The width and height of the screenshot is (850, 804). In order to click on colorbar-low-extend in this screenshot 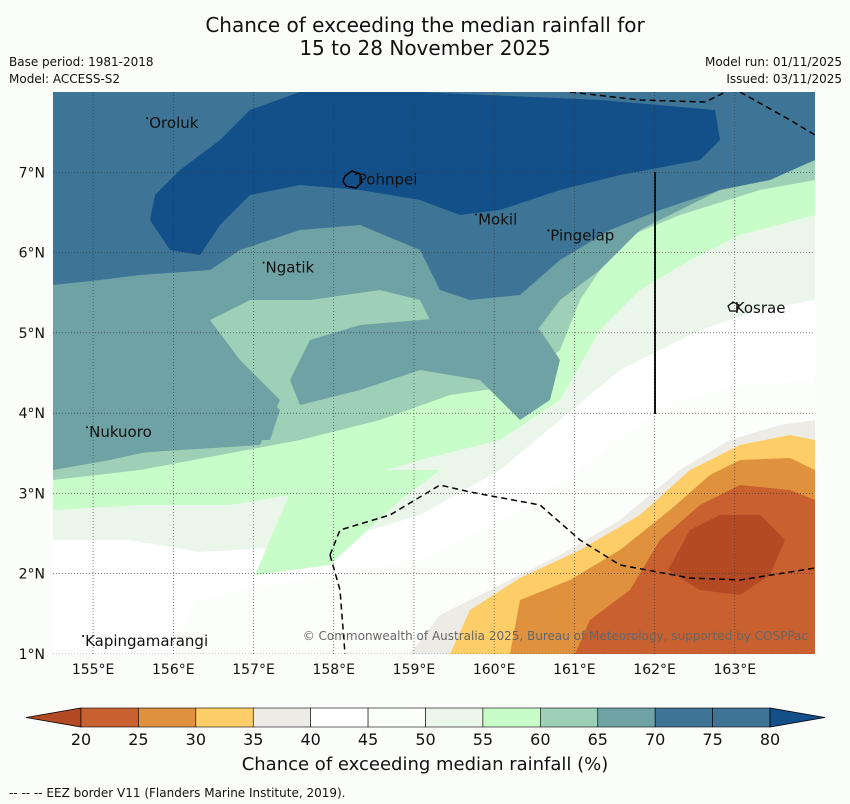, I will do `click(53, 717)`.